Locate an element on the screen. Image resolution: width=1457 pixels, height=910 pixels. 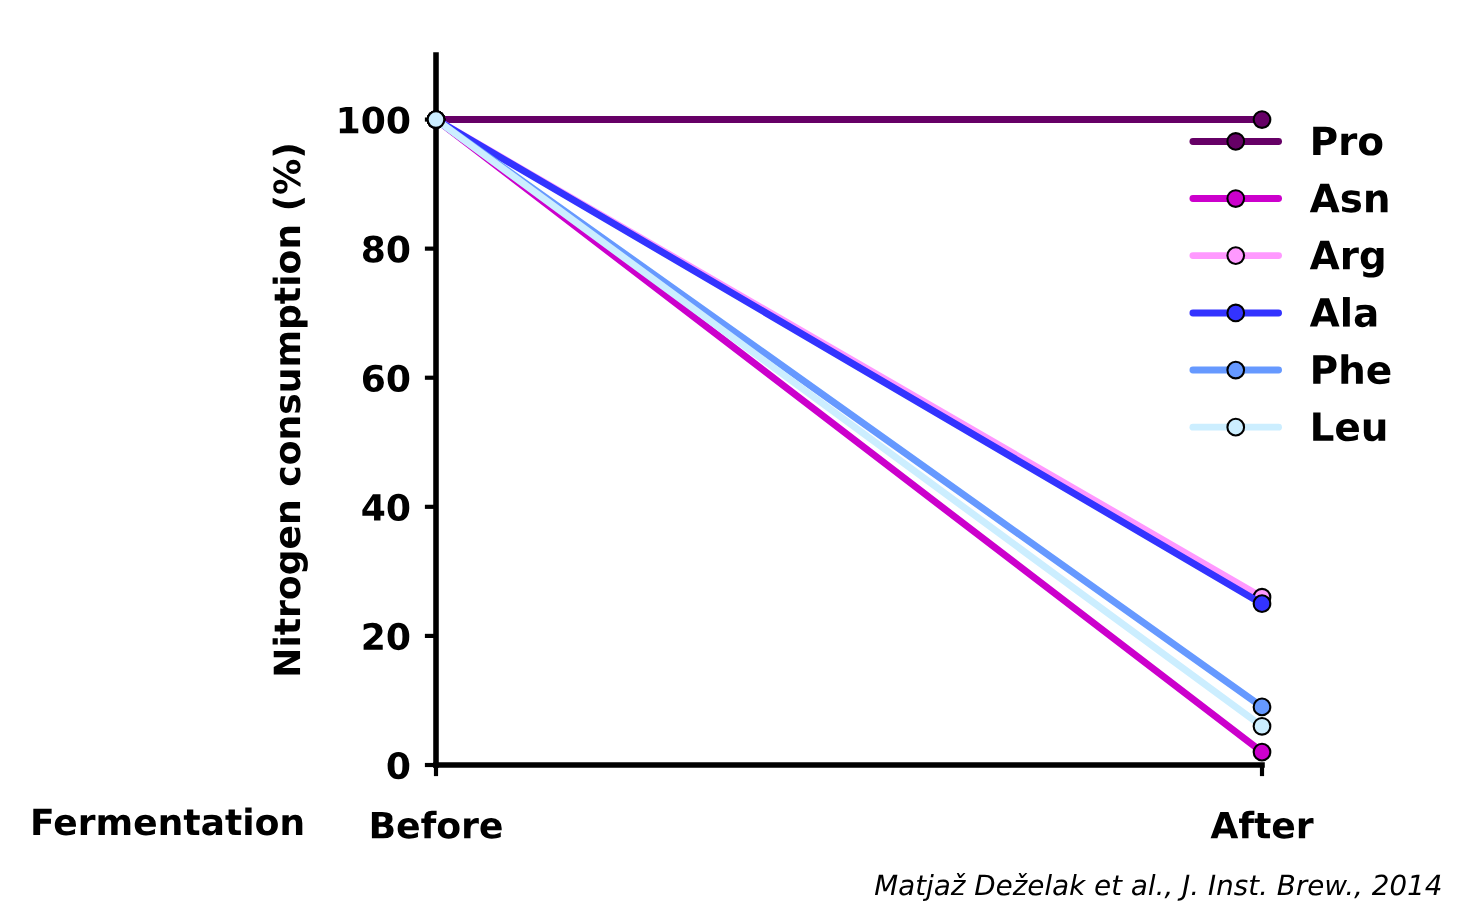
y-tick-label: 100 is located at coordinates (374, 120).